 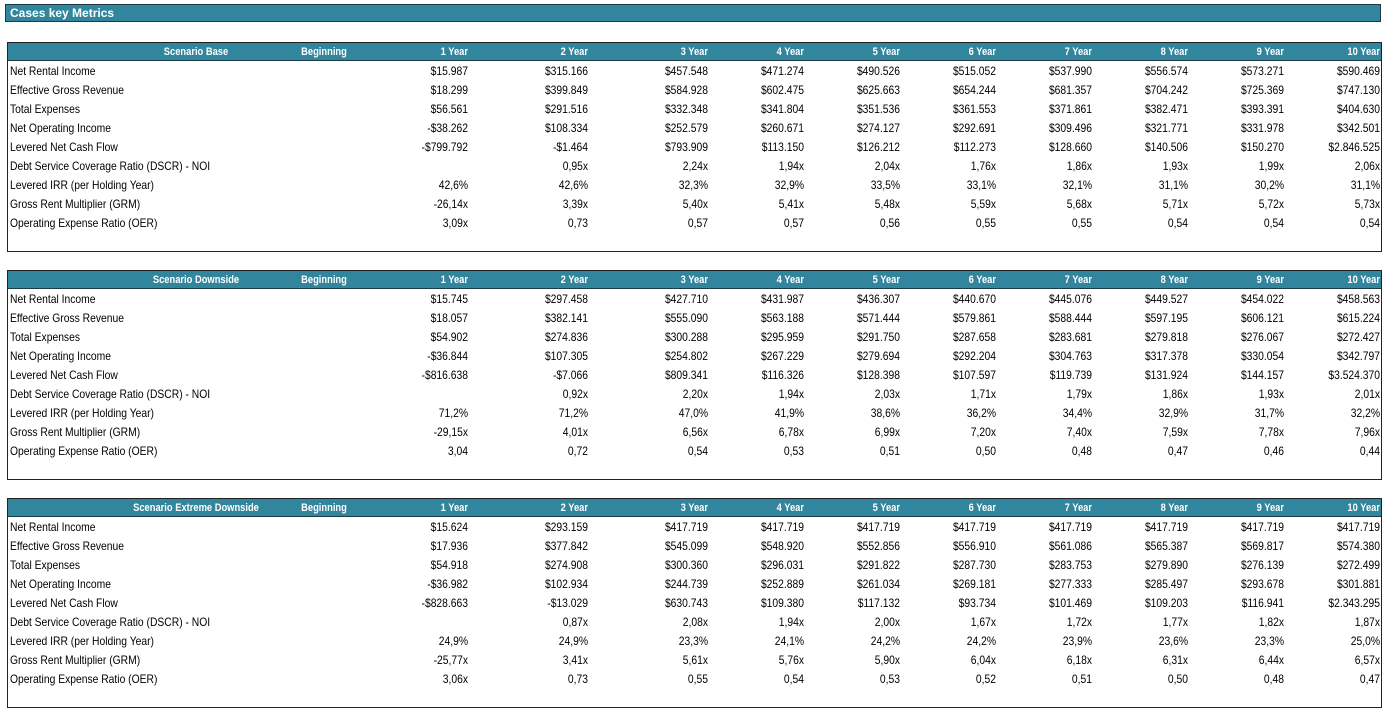 What do you see at coordinates (1262, 546) in the screenshot?
I see `metric-value: $569.817` at bounding box center [1262, 546].